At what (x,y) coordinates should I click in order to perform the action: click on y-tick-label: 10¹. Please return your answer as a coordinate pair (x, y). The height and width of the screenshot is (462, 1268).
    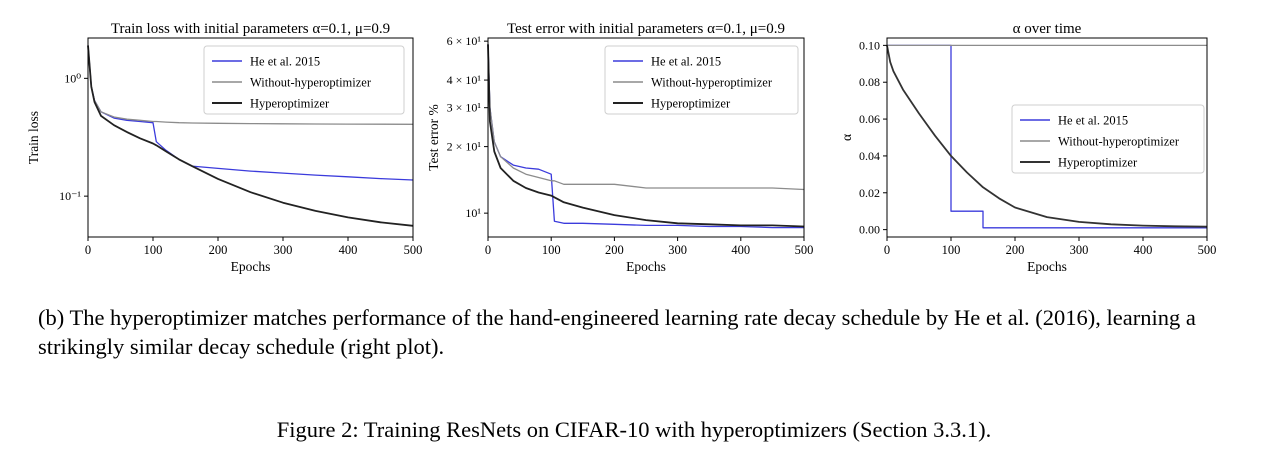
    Looking at the image, I should click on (473, 213).